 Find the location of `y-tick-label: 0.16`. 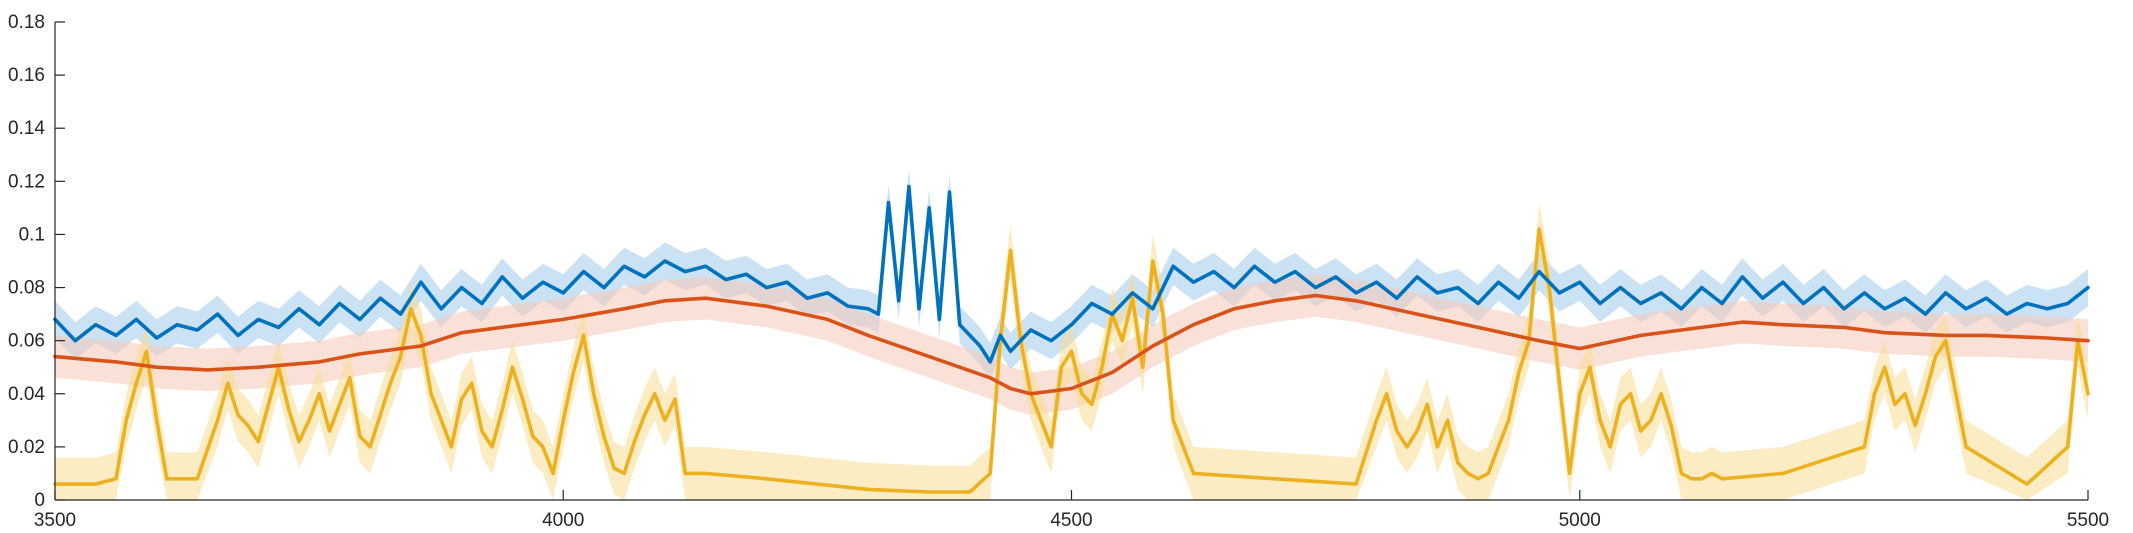

y-tick-label: 0.16 is located at coordinates (26, 75).